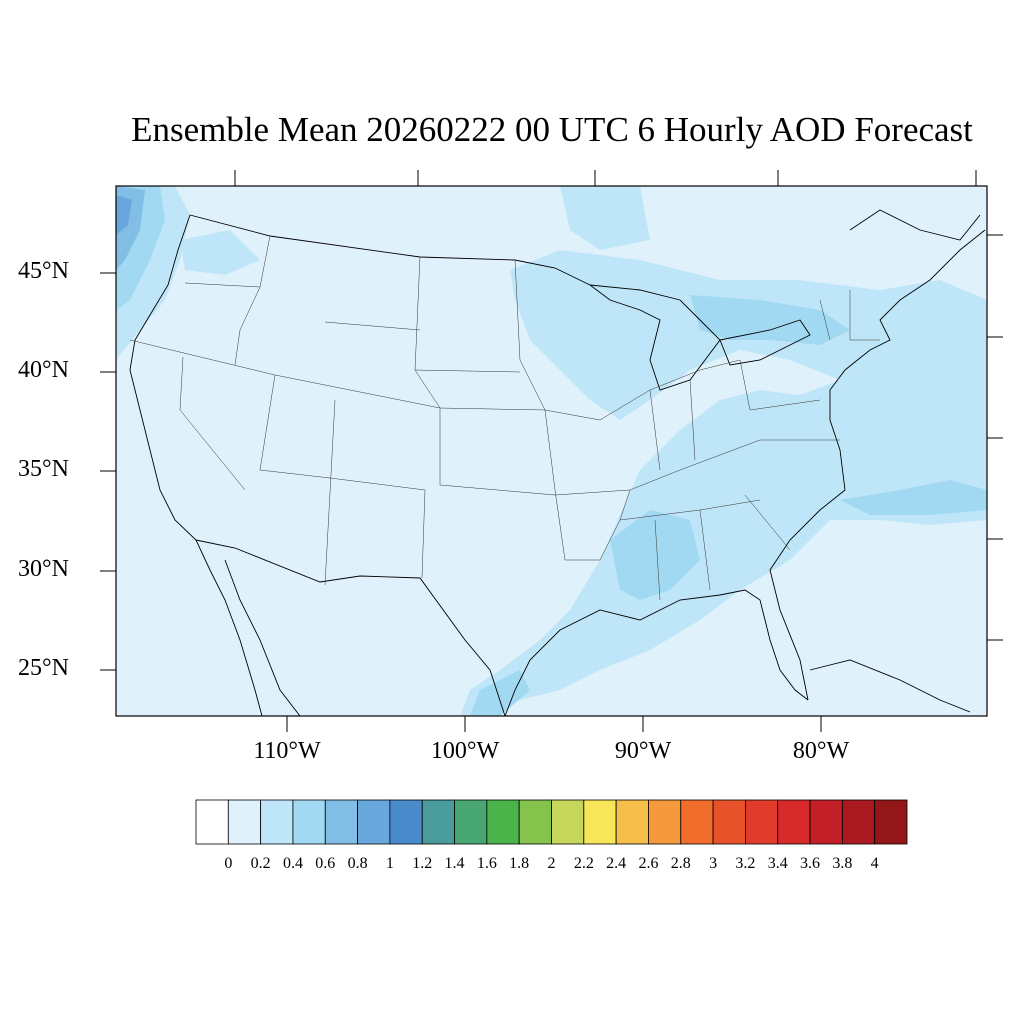 This screenshot has width=1024, height=1024. Describe the element at coordinates (890, 686) in the screenshot. I see `cuba` at that location.